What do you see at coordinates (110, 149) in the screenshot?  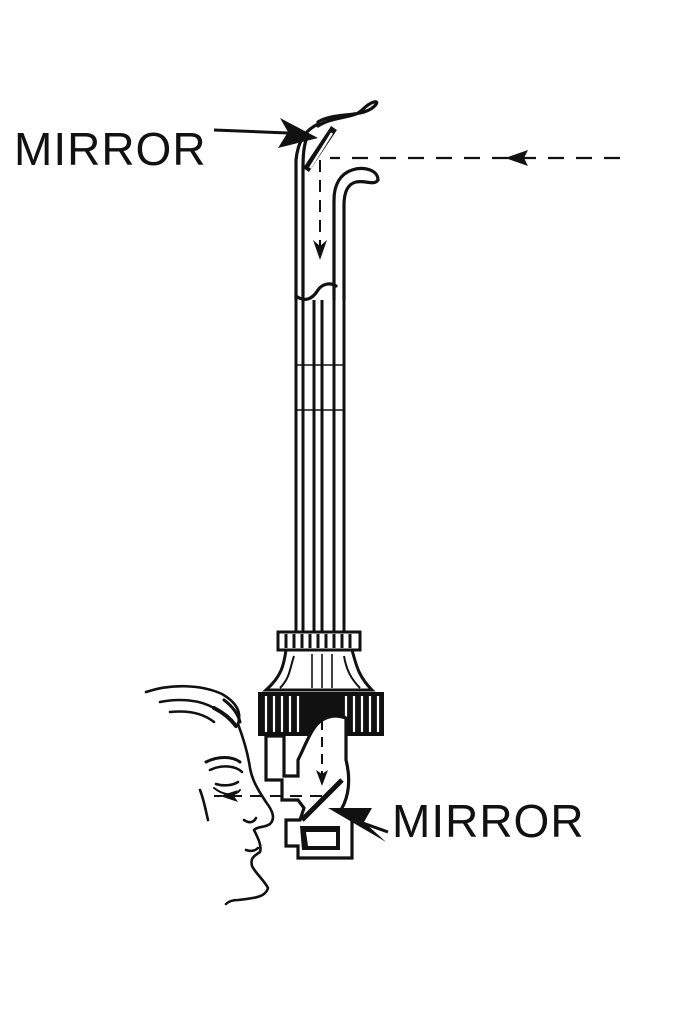 I see `top-mirror-label: MIRROR` at bounding box center [110, 149].